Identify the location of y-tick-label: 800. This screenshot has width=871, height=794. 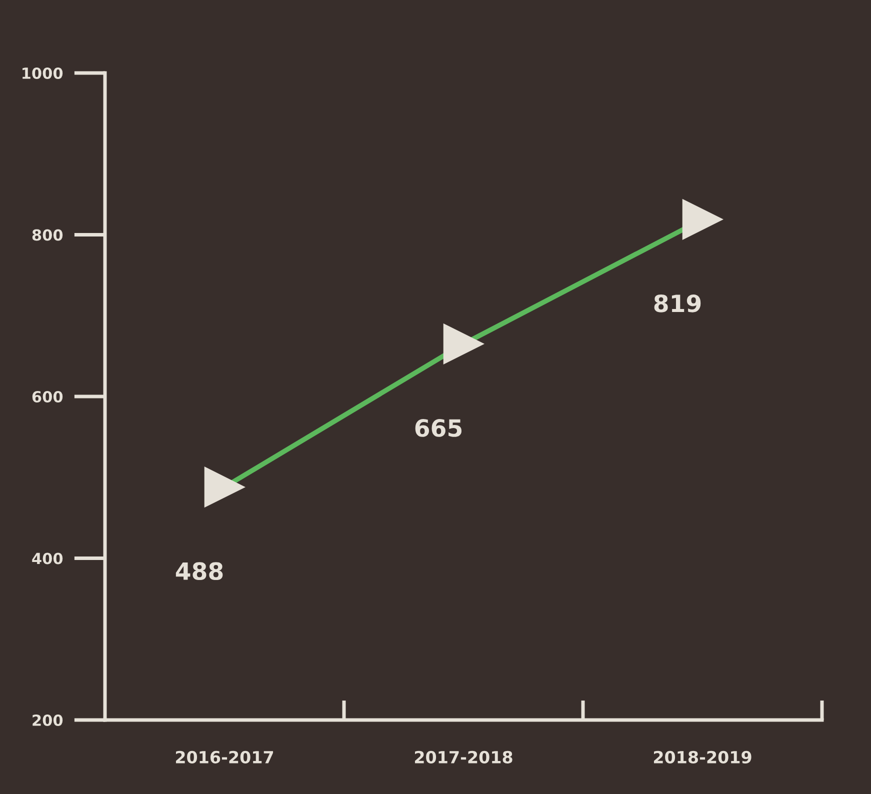
(47, 235).